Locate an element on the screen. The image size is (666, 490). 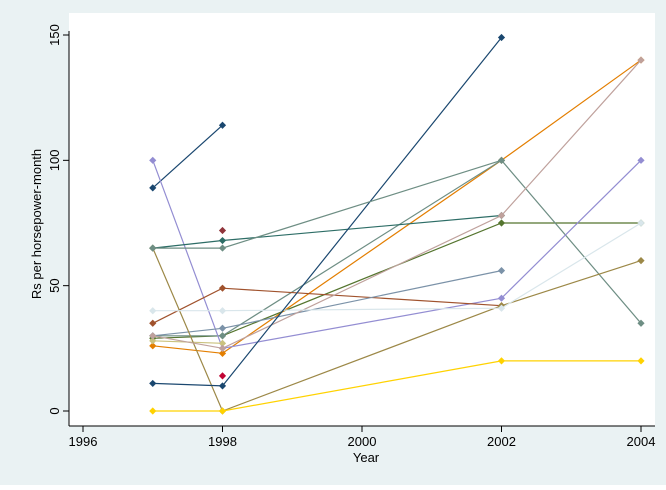
x-tick-label: 1996 is located at coordinates (83, 441).